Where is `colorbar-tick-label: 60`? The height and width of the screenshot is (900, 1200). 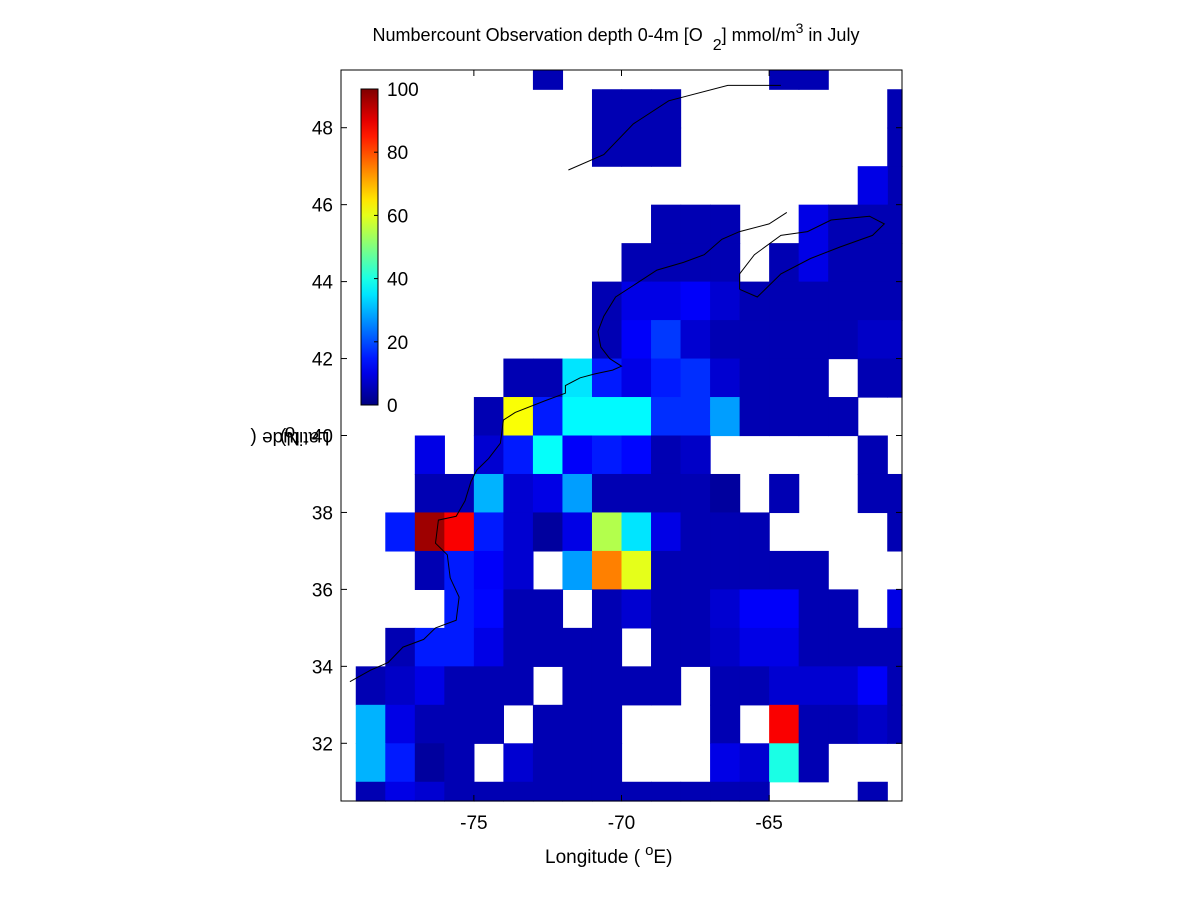 colorbar-tick-label: 60 is located at coordinates (397, 216).